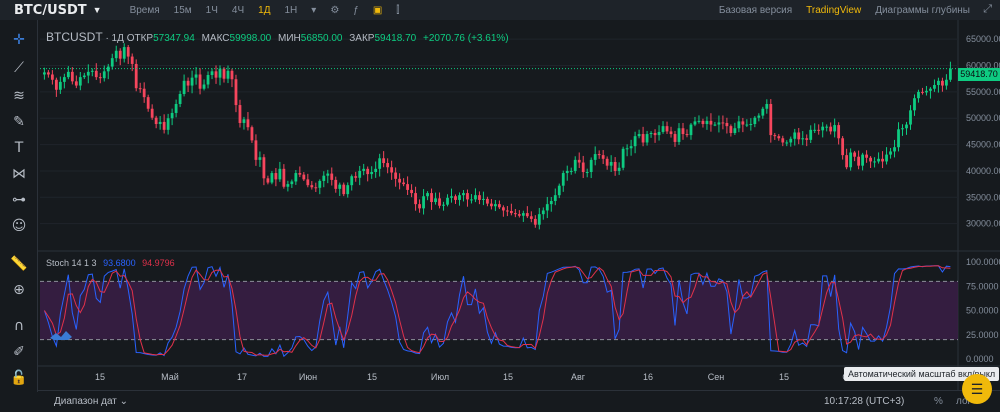 The image size is (1000, 412). Describe the element at coordinates (91, 401) in the screenshot. I see `date-range-button: Диапазон дат ⌄` at that location.